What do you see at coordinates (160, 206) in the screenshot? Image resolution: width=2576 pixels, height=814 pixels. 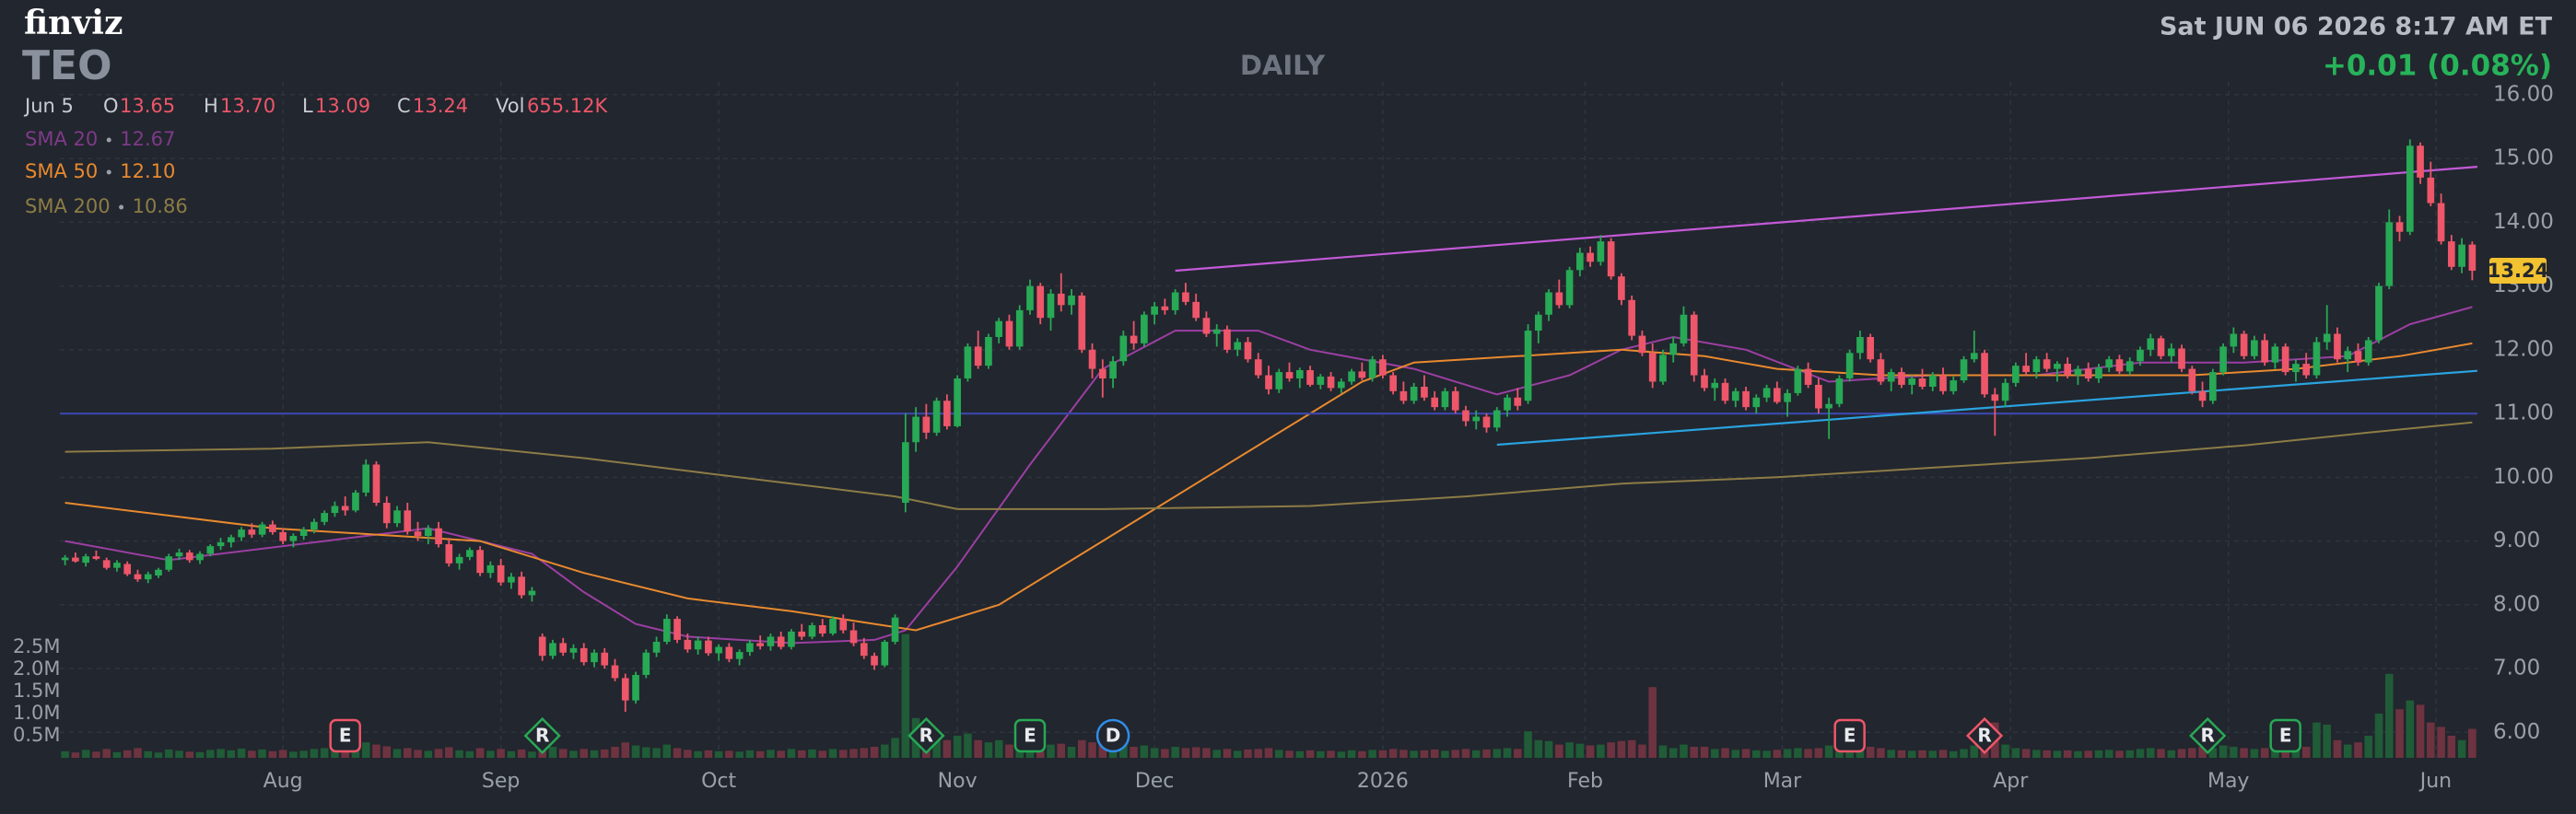 I see `sma-legend-value: 10.86` at bounding box center [160, 206].